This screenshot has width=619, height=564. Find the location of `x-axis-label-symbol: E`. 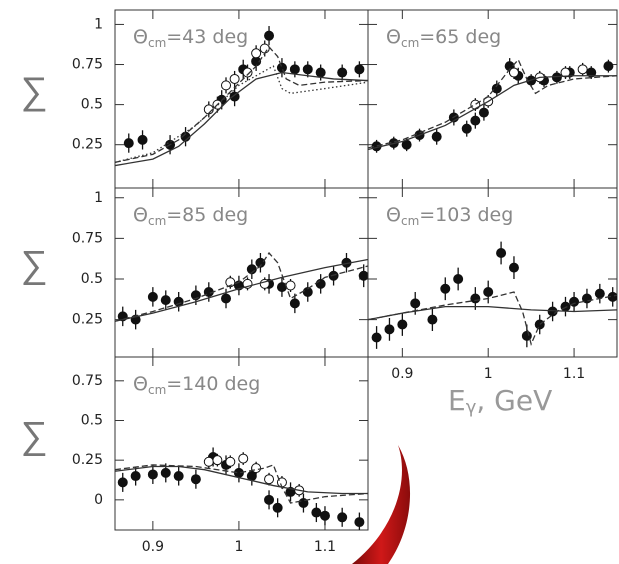

x-axis-label-symbol: E is located at coordinates (457, 400).